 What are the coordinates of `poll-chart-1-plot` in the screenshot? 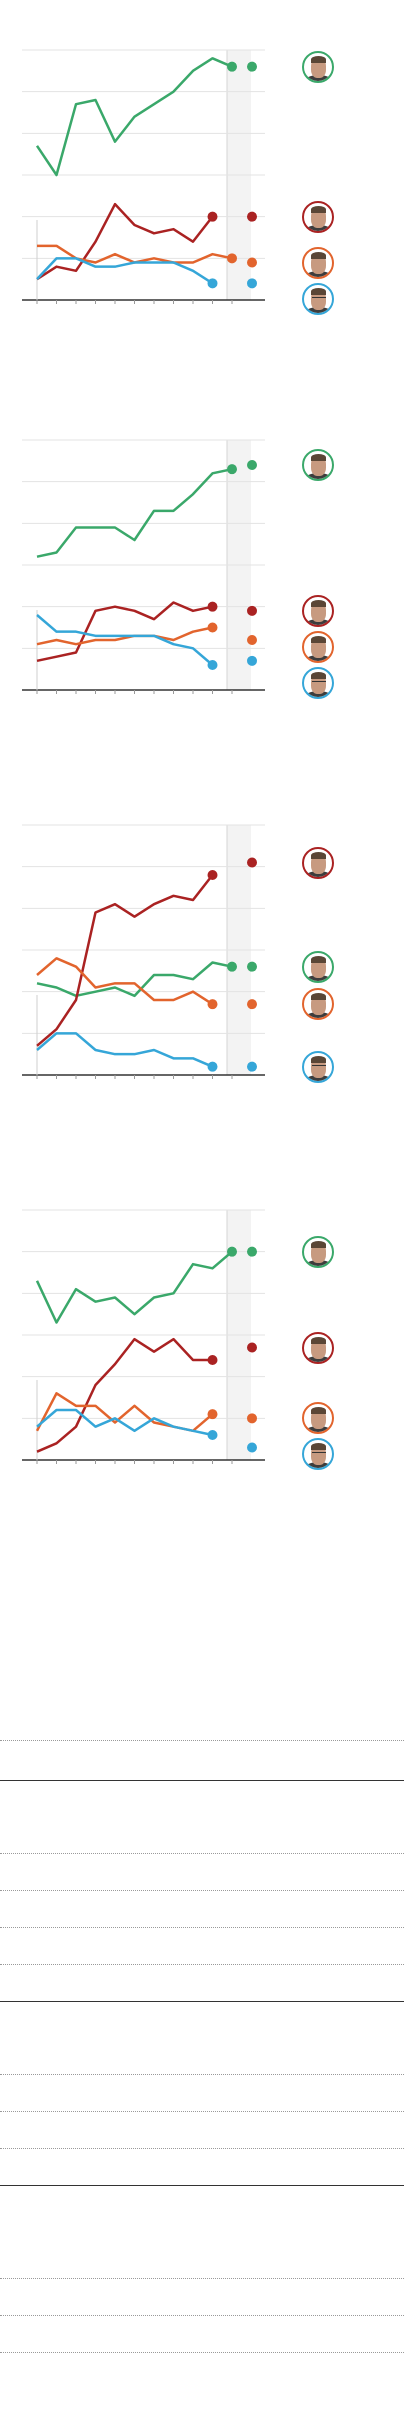 It's located at (143, 176).